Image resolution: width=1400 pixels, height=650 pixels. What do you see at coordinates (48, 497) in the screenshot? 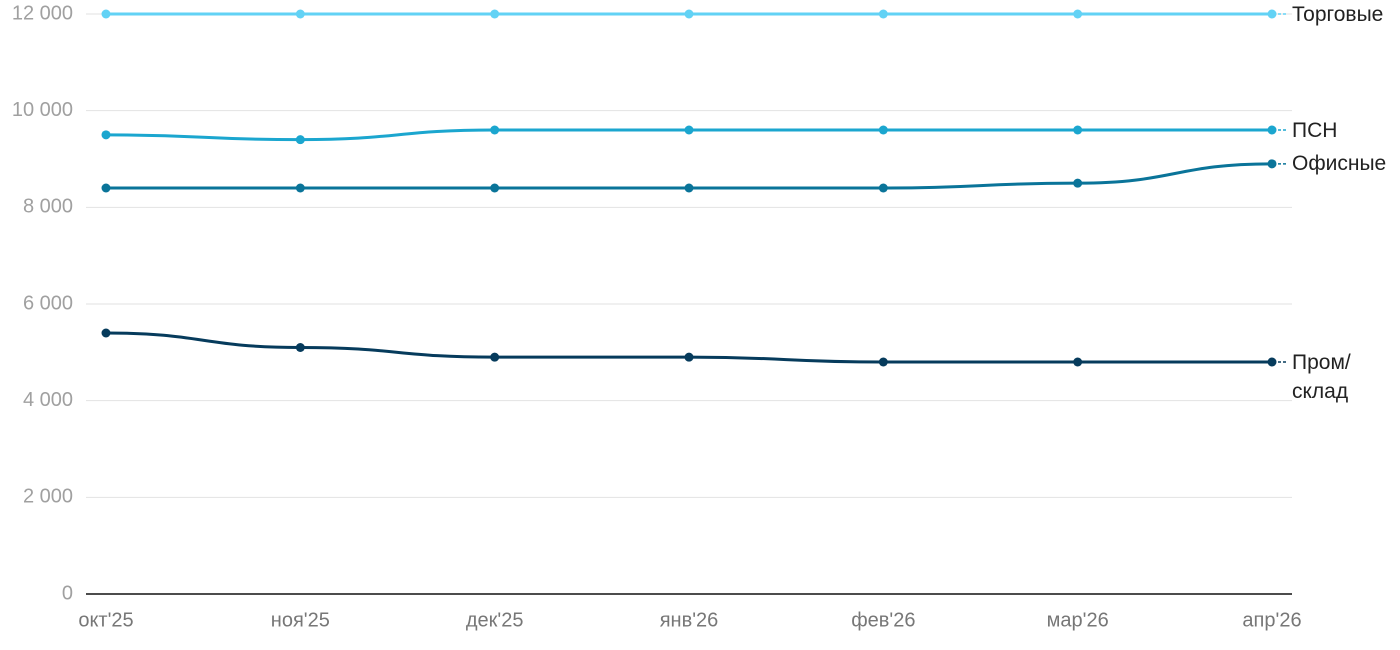
I see `y-tick-label: 2 000` at bounding box center [48, 497].